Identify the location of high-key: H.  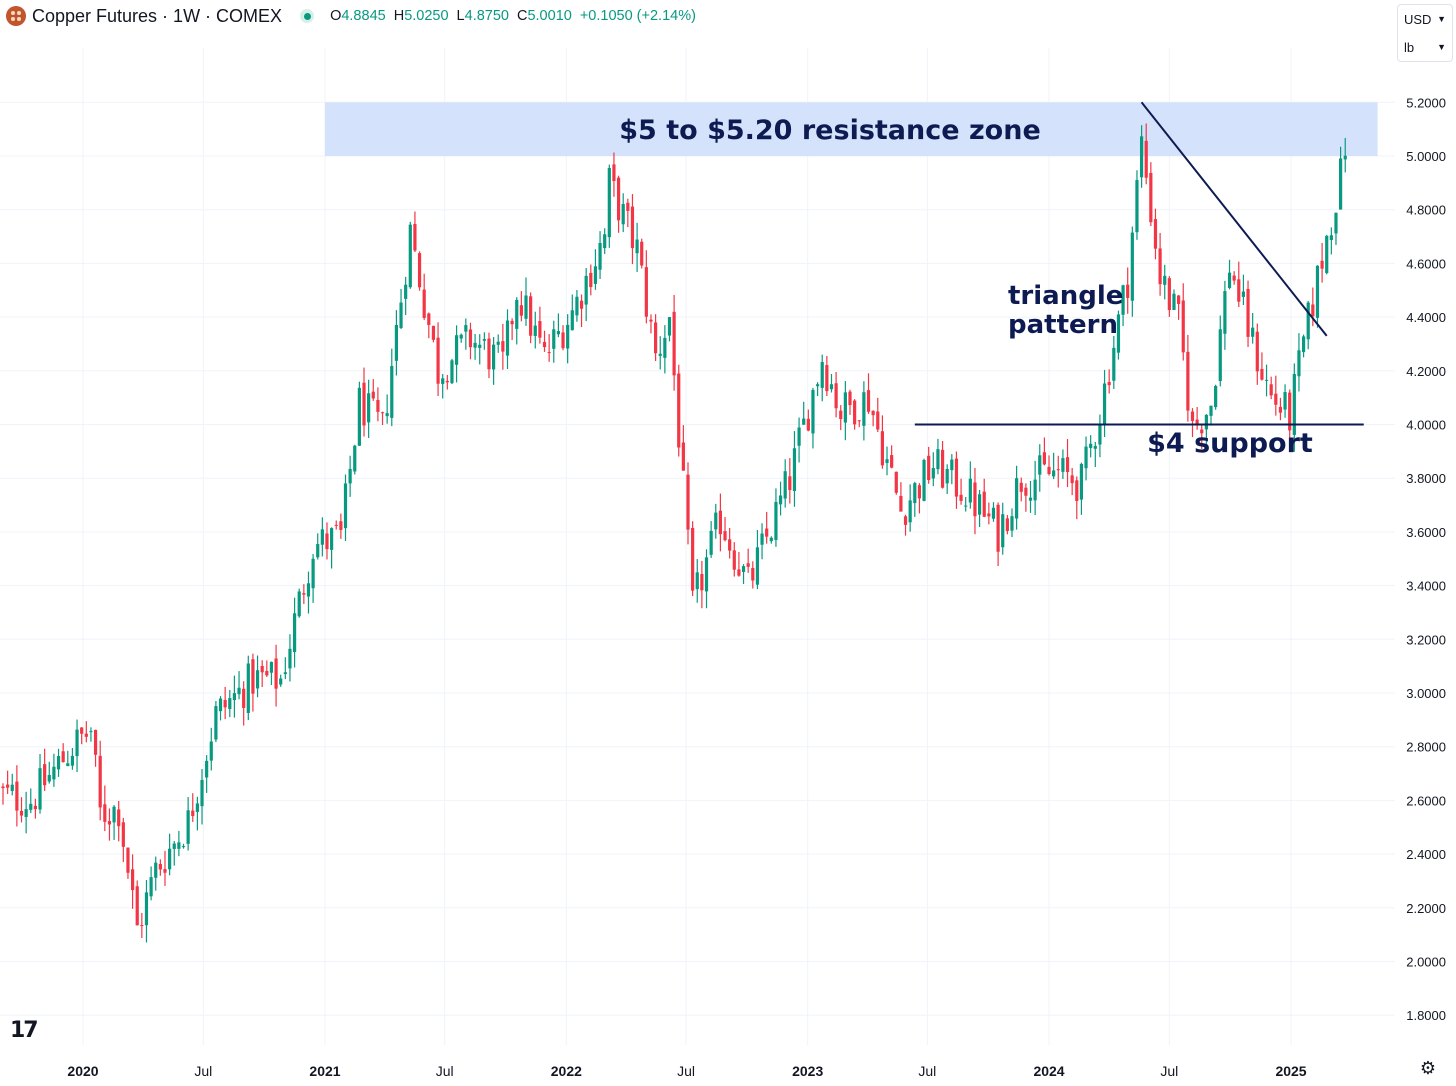
(399, 16).